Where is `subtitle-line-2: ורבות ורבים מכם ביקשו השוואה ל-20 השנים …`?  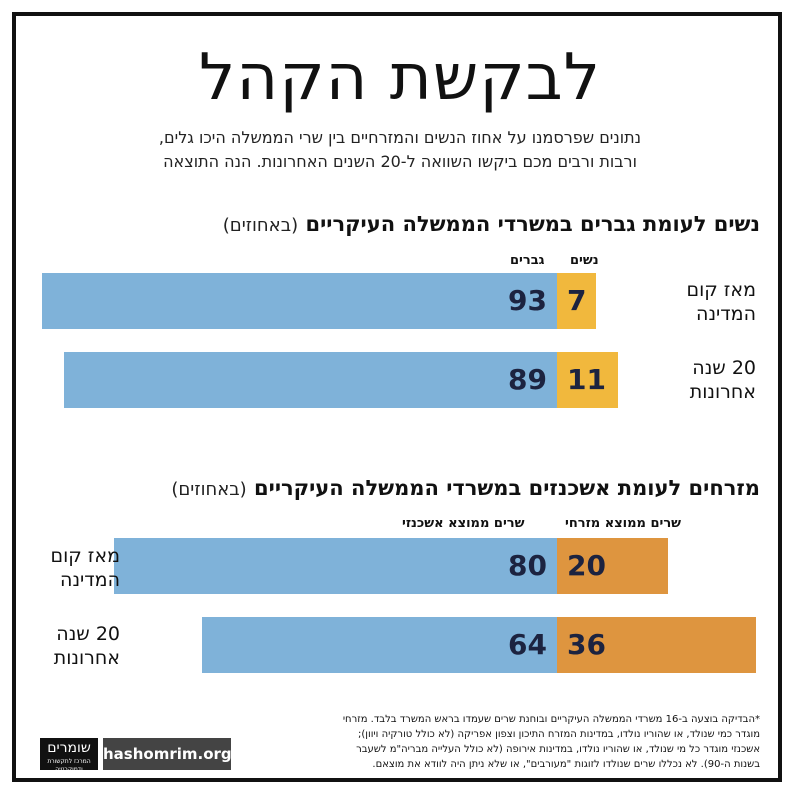 subtitle-line-2: ורבות ורבים מכם ביקשו השוואה ל-20 השנים … is located at coordinates (400, 161).